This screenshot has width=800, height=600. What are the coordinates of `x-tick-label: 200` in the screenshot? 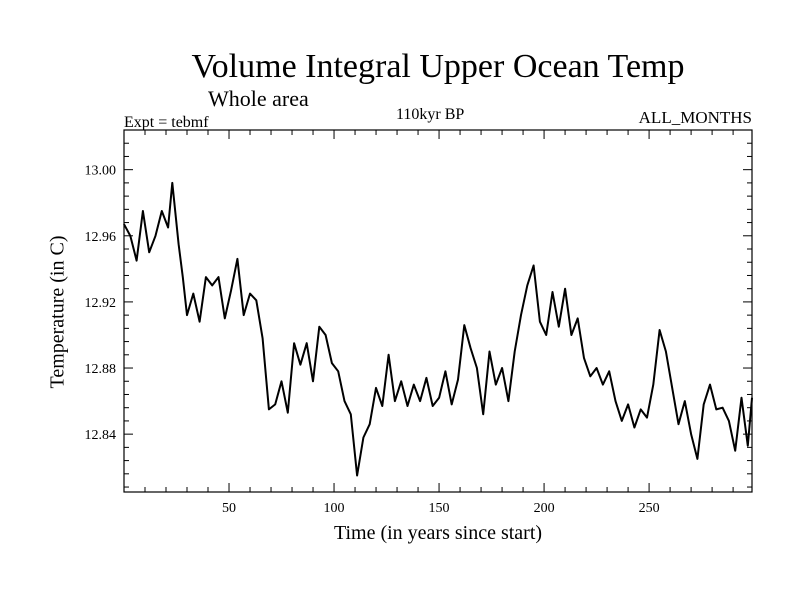 It's located at (544, 508).